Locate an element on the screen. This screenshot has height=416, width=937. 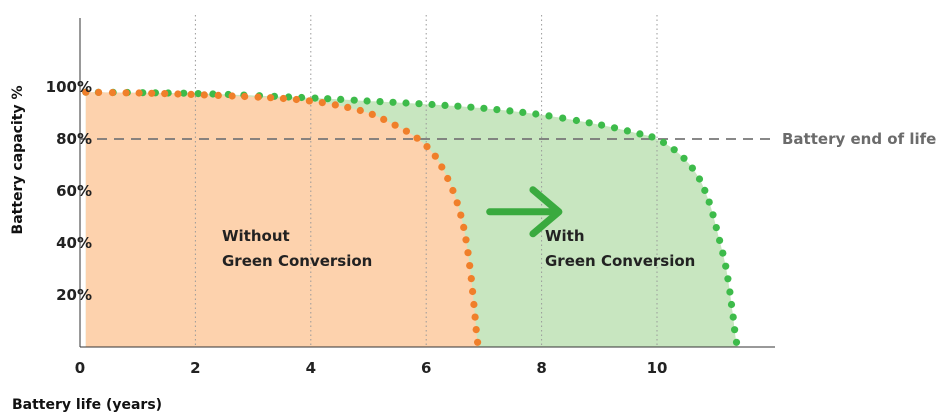
without-region-label: Green Conversion is located at coordinates (297, 261).